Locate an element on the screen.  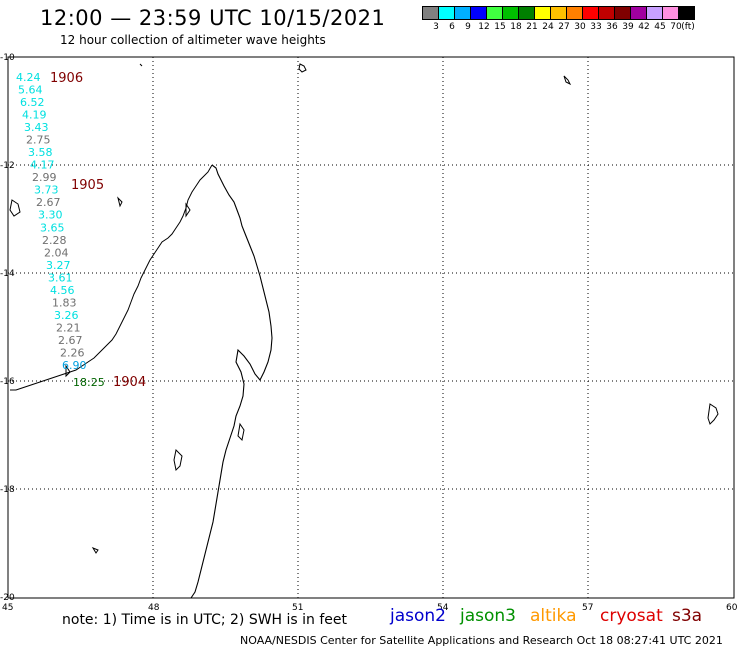
y-tick-label: -18 is located at coordinates (7, 490).